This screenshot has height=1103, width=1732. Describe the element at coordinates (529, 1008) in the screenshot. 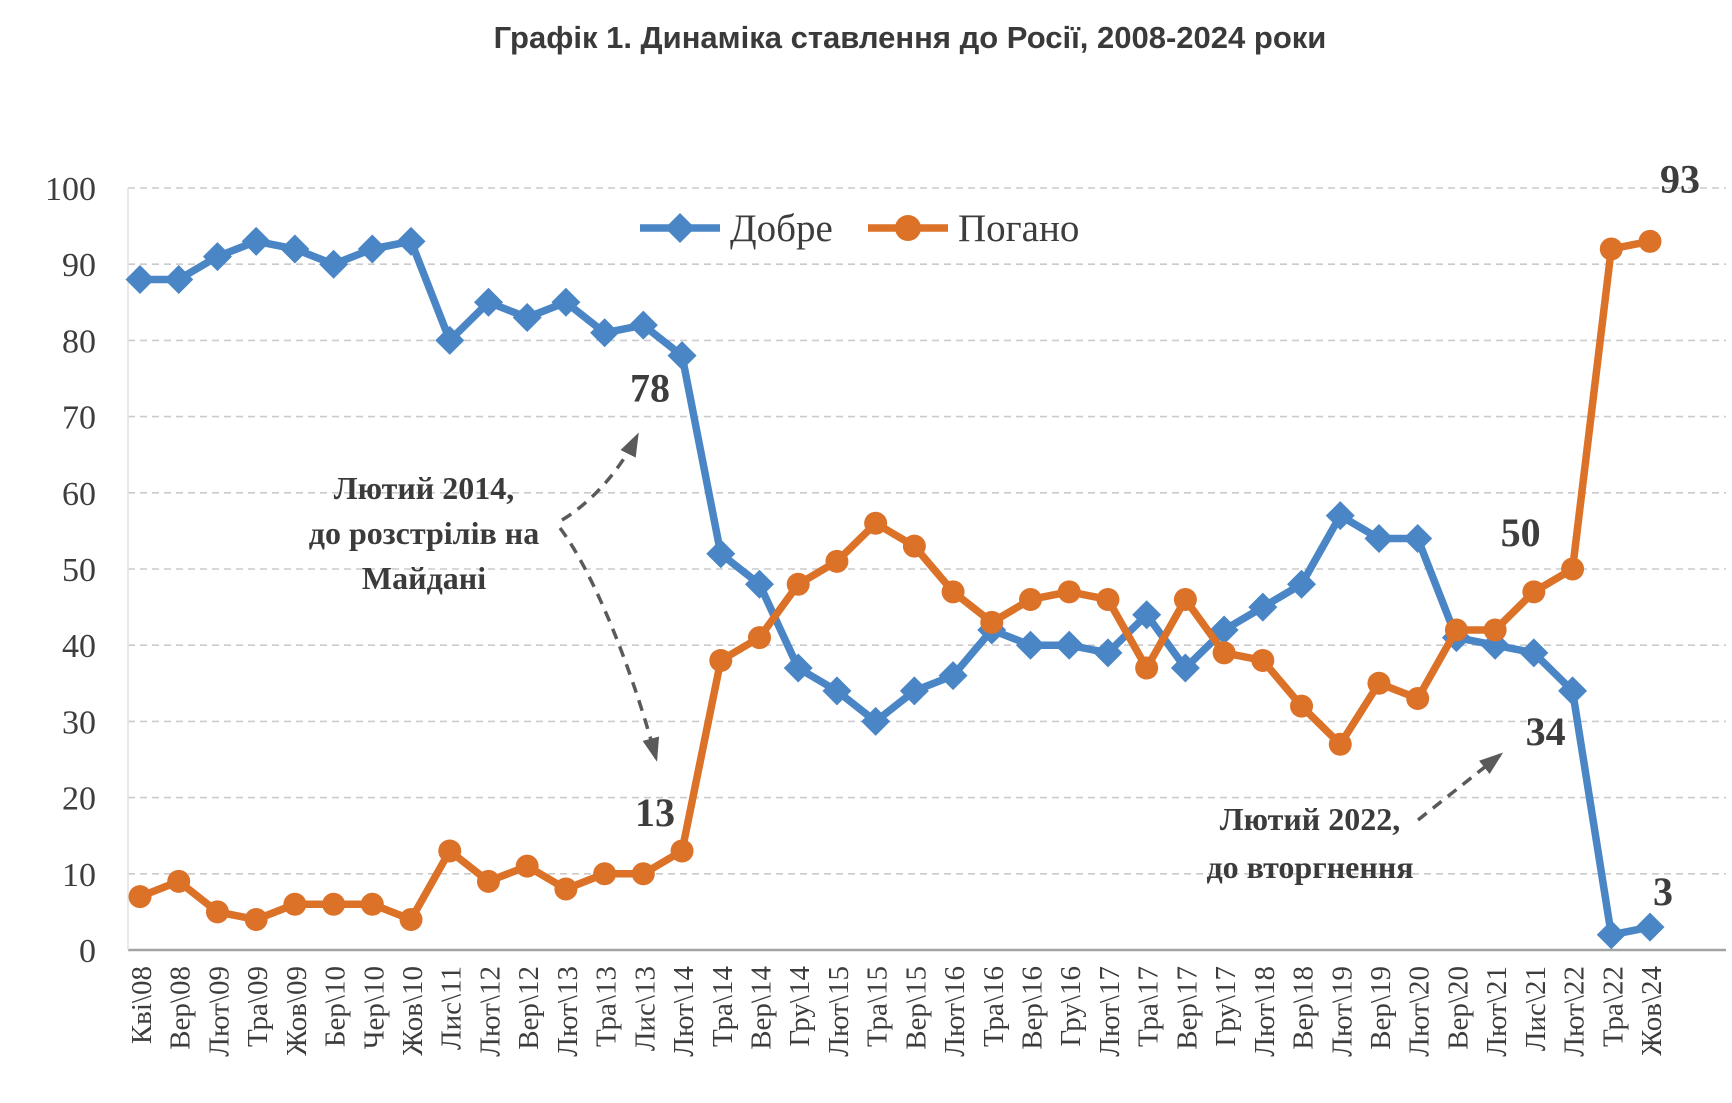

I see `x-tick-label: Вер\12` at that location.